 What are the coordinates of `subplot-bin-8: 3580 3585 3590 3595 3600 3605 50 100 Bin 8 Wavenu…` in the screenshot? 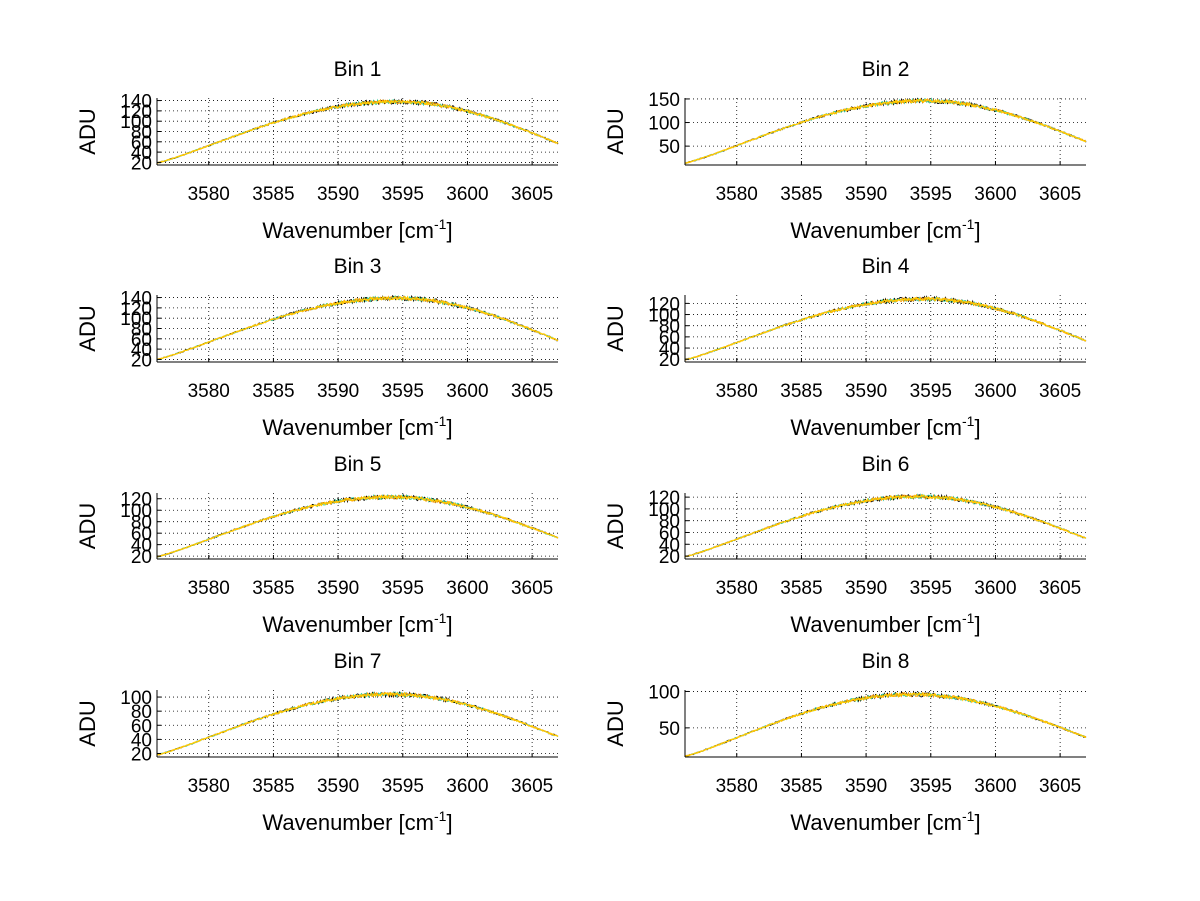 It's located at (845, 742).